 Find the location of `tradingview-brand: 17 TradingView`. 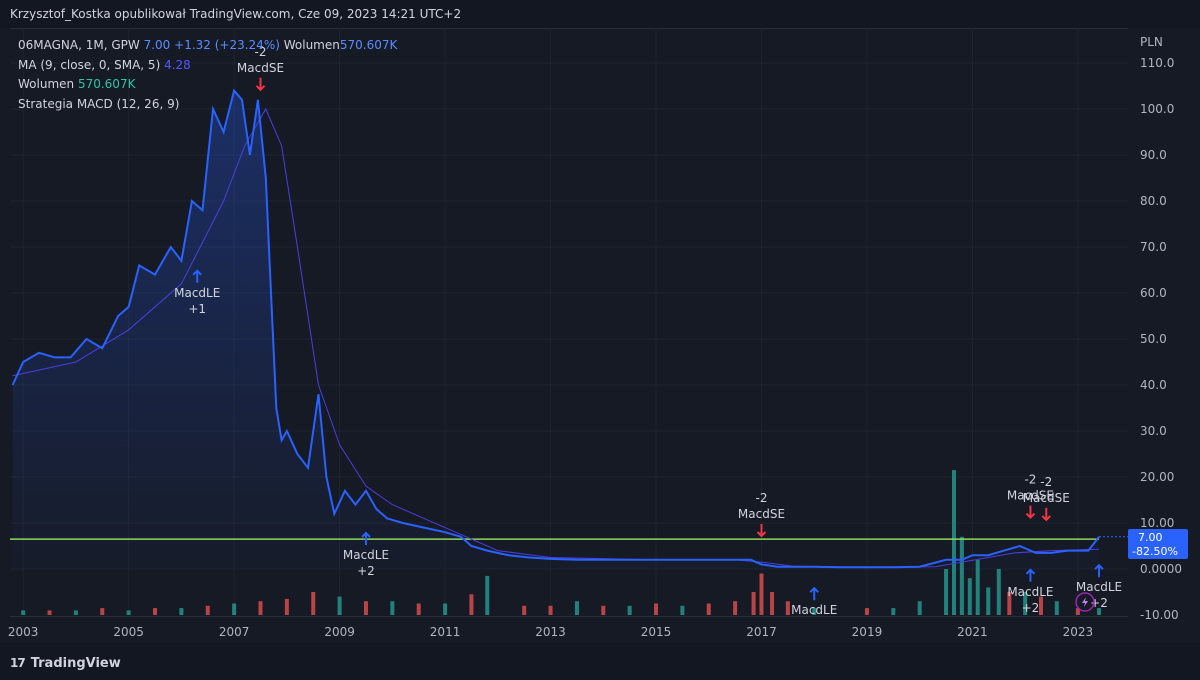

tradingview-brand: 17 TradingView is located at coordinates (65, 663).